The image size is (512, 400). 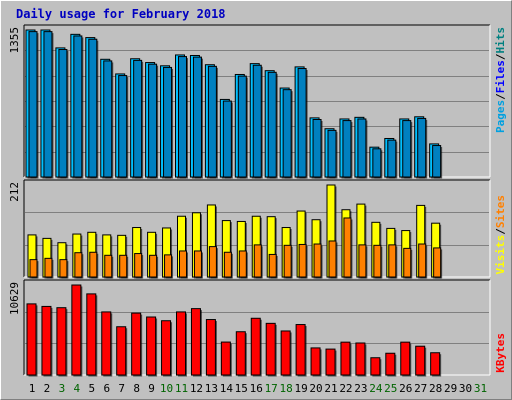 What do you see at coordinates (420, 388) in the screenshot?
I see `x-tick-label-27: 27` at bounding box center [420, 388].